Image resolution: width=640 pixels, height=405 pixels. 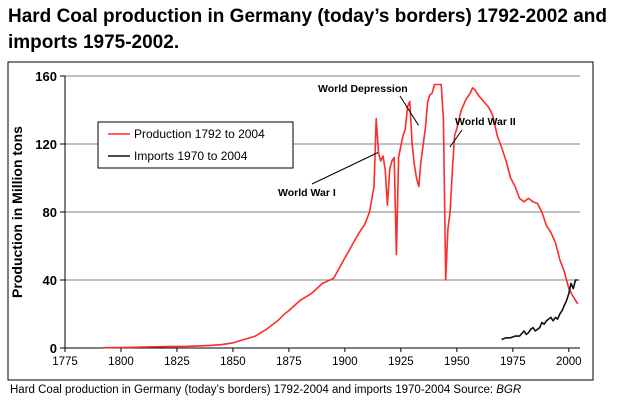 I want to click on x-tick-label: 1875, so click(x=289, y=362).